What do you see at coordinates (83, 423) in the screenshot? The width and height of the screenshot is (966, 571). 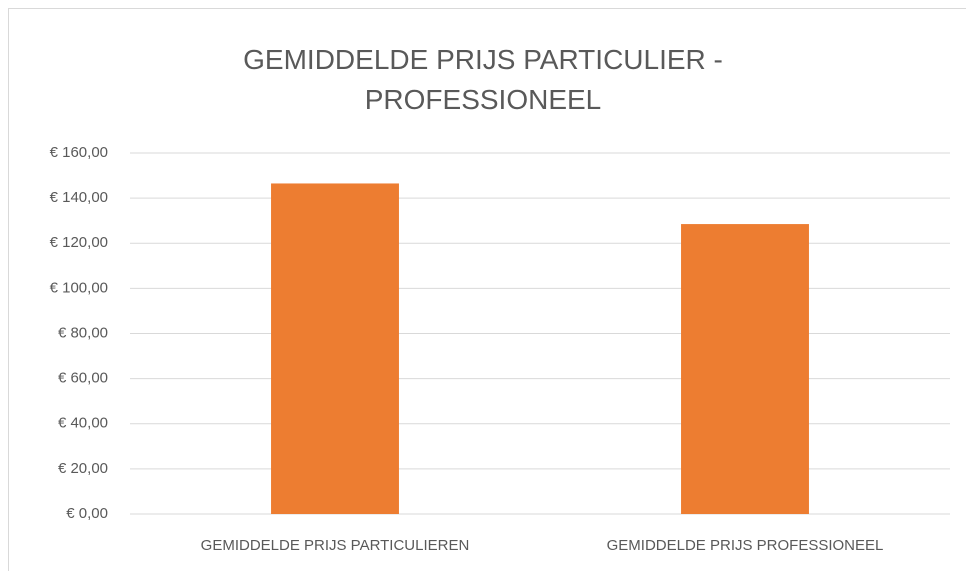 I see `y-tick-label: € 40,00` at bounding box center [83, 423].